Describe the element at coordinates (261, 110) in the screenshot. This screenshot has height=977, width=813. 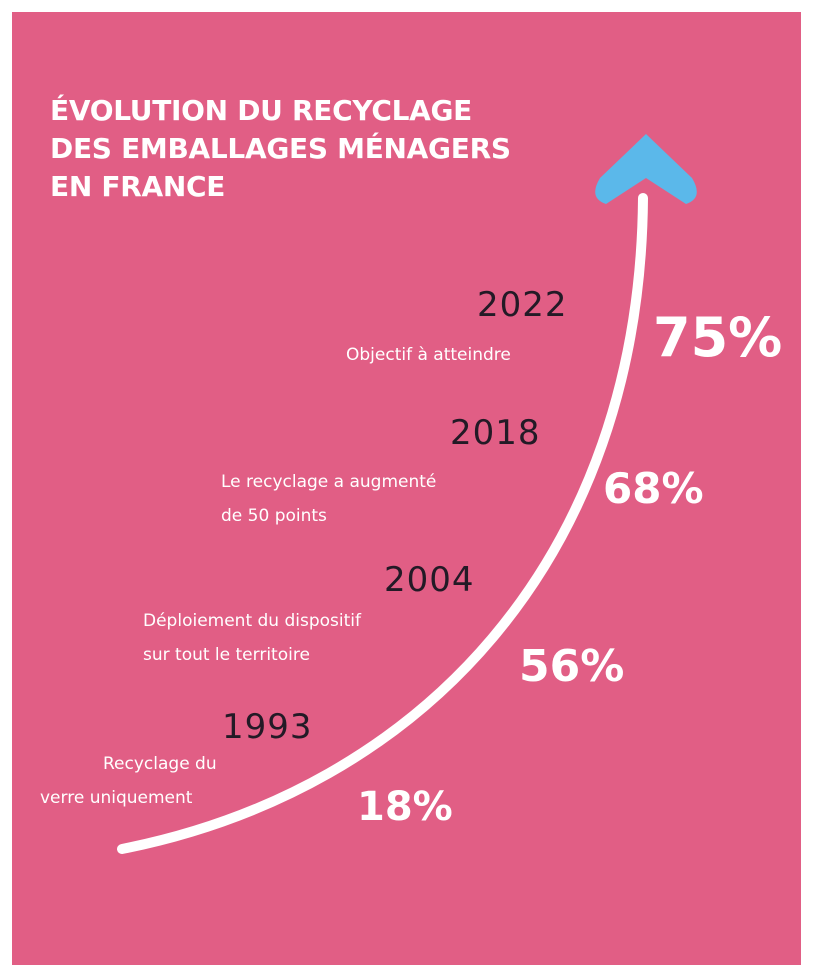
I see `title-line-1: ÉVOLUTION DU RECYCLAGE` at that location.